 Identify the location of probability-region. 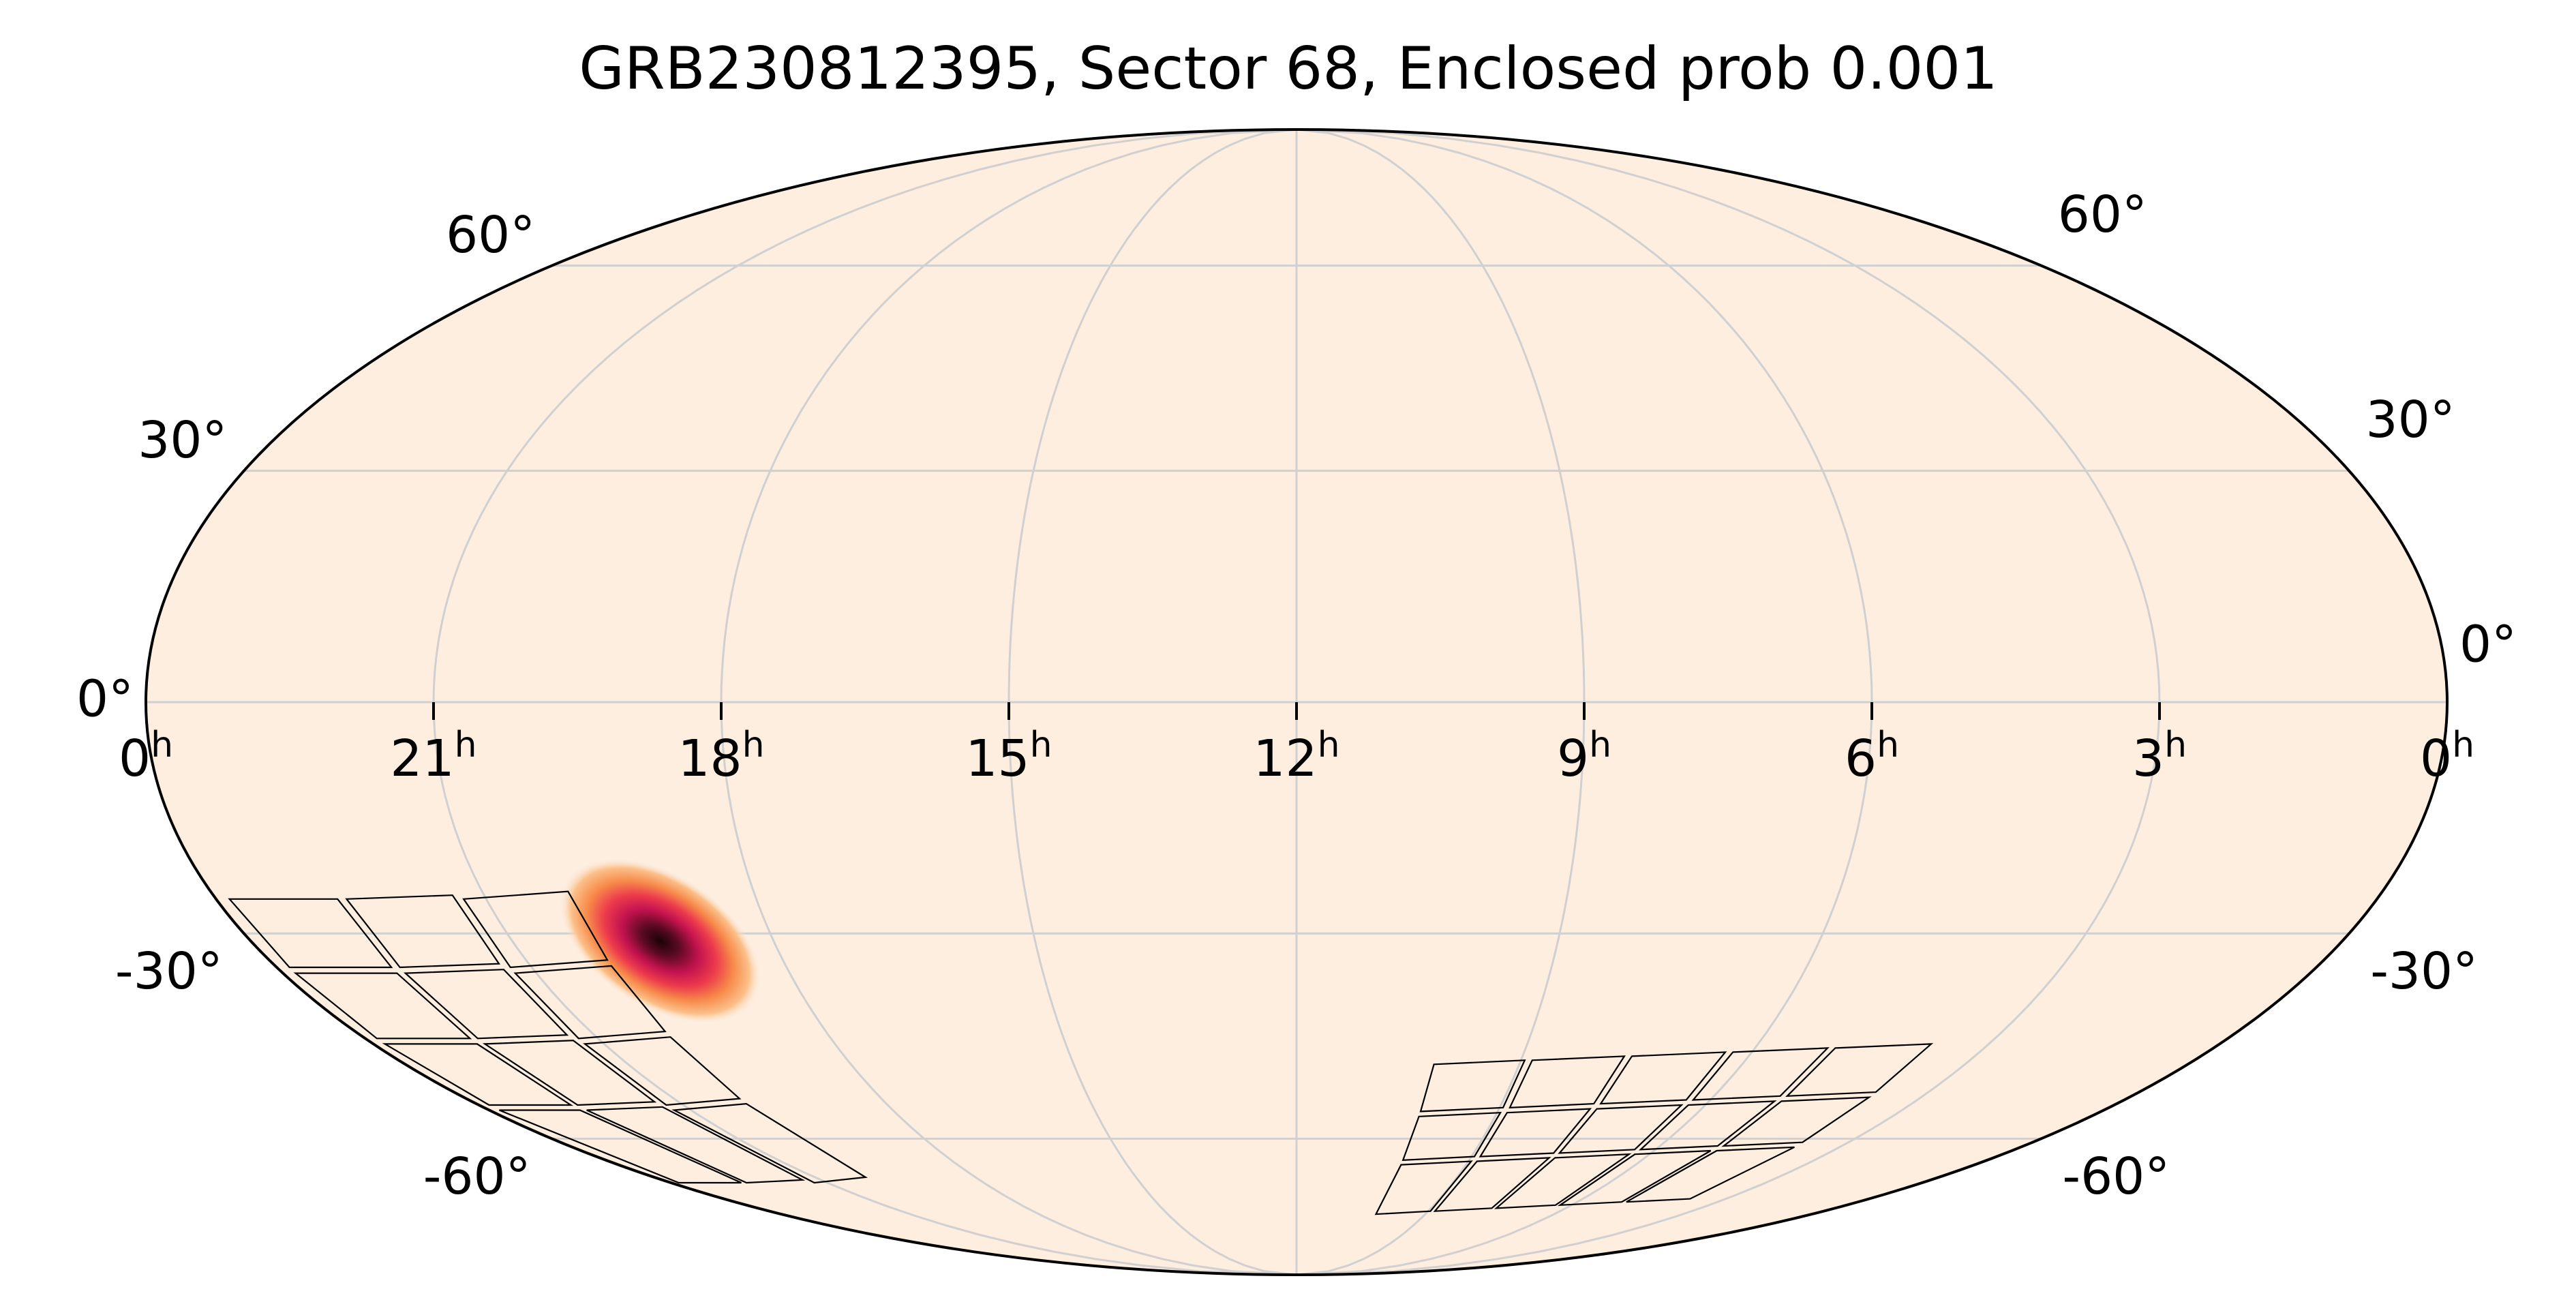
(660, 941).